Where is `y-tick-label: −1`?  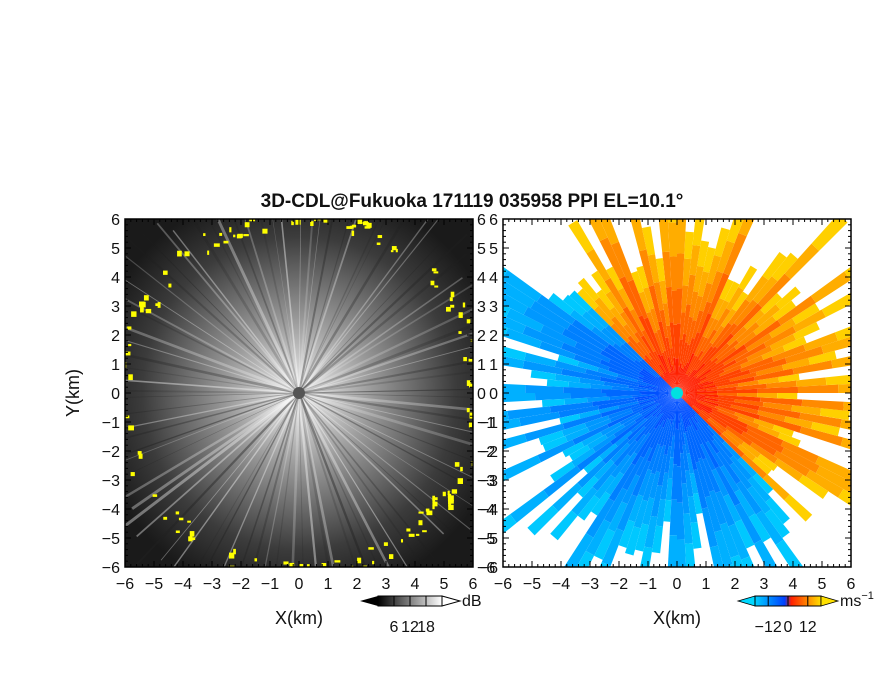
y-tick-label: −1 is located at coordinates (486, 423).